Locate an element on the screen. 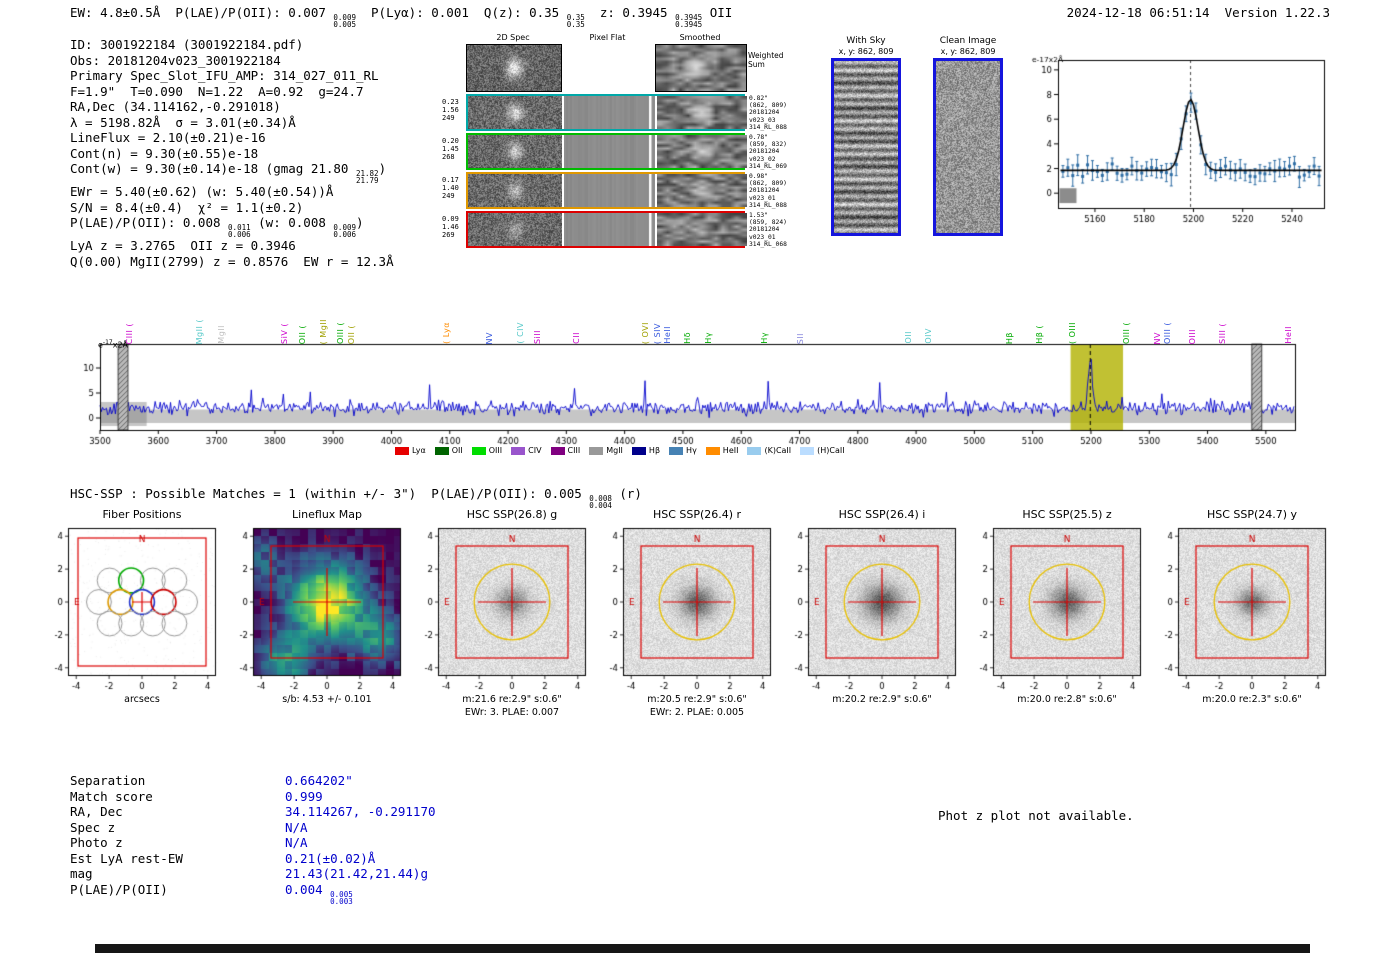  legend-label: OII is located at coordinates (457, 450).